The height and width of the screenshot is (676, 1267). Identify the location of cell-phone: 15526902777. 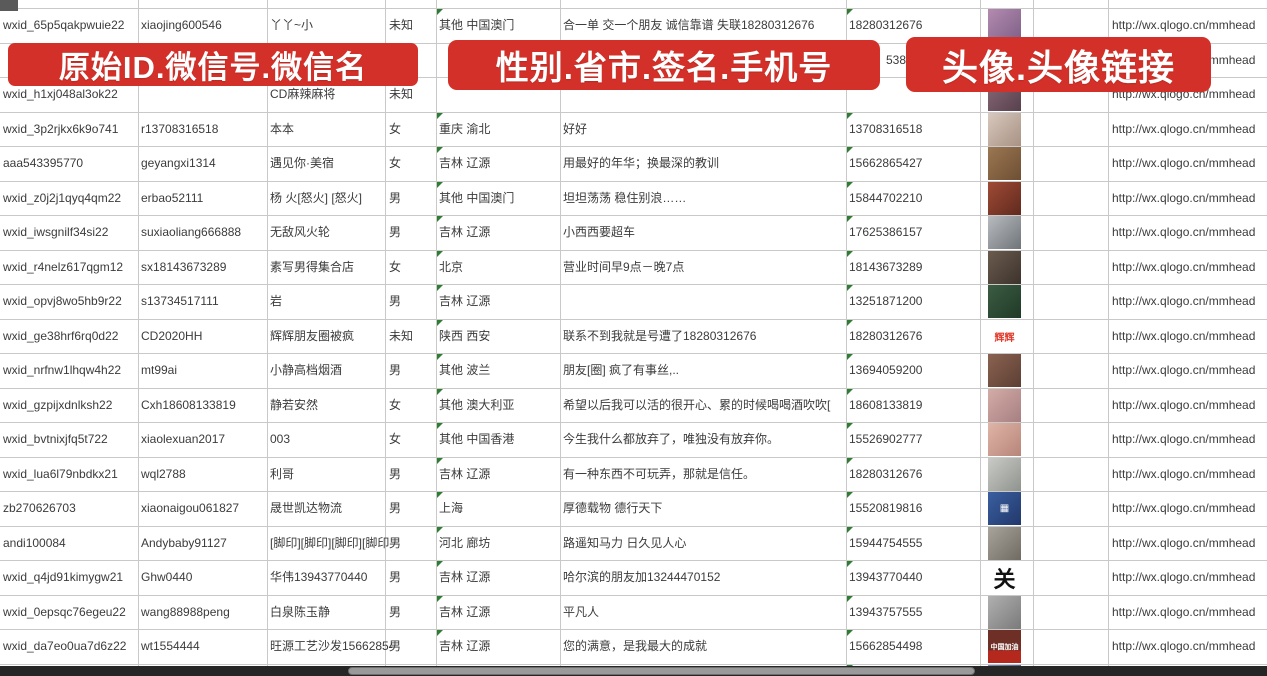
(886, 439).